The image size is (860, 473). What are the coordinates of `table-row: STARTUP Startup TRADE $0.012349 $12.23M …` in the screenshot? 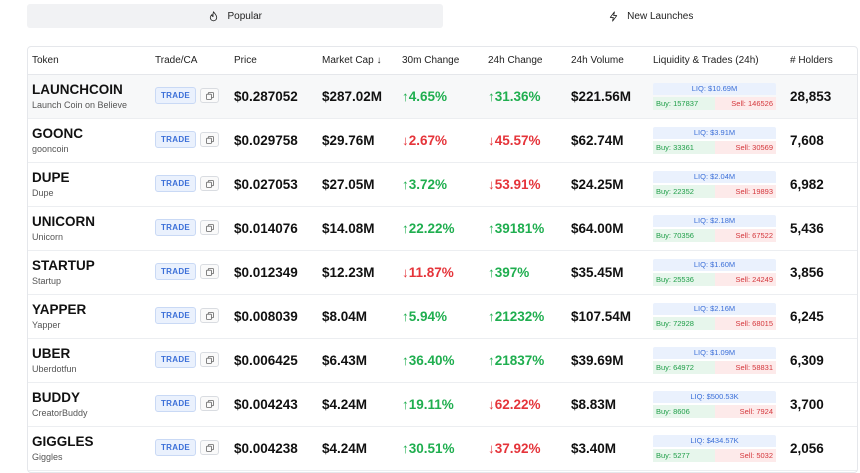 It's located at (442, 272).